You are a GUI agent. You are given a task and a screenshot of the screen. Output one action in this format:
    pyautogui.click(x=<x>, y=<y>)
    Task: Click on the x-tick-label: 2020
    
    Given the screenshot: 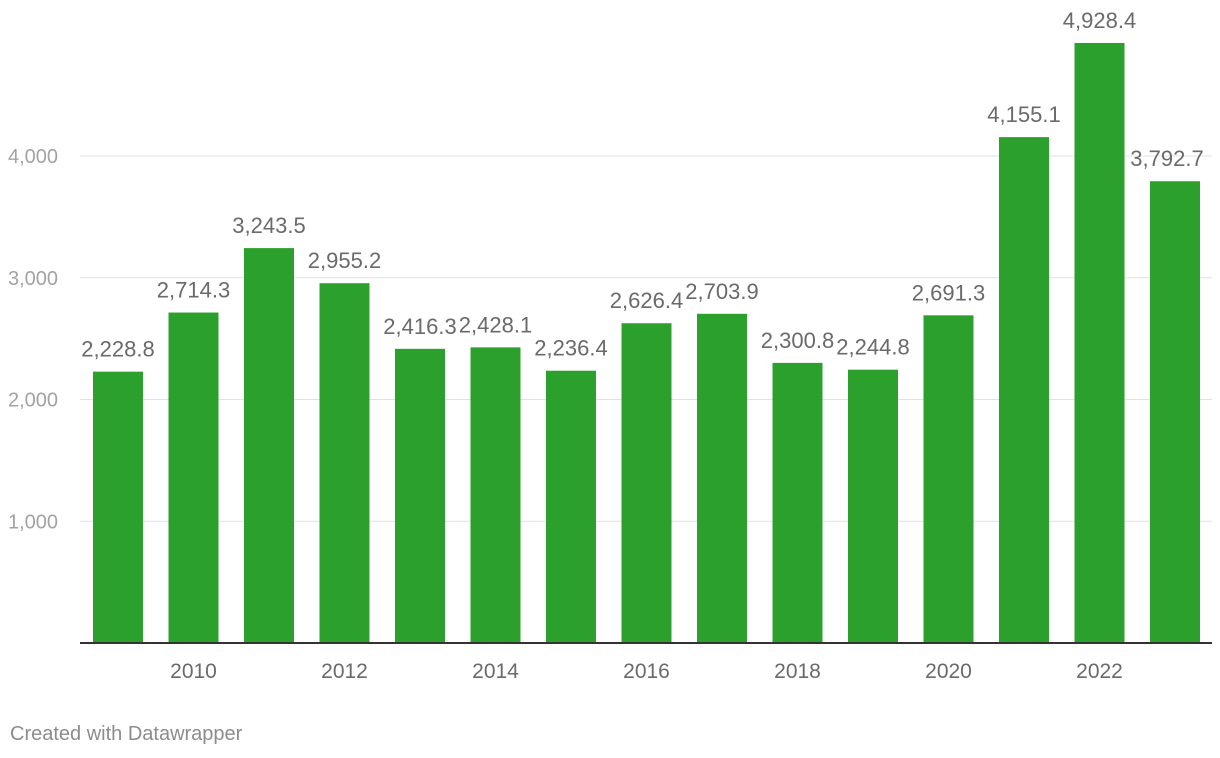 What is the action you would take?
    pyautogui.click(x=948, y=671)
    